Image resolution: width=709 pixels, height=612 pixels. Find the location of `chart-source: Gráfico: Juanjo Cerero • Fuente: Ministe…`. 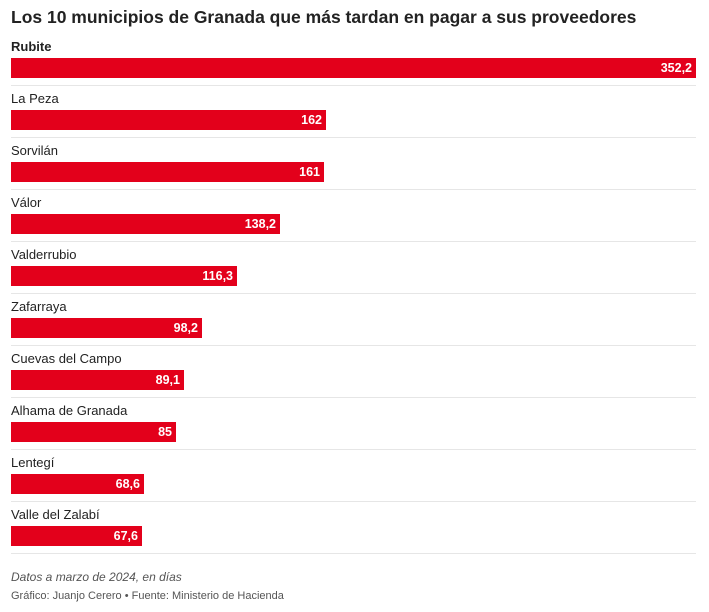

chart-source: Gráfico: Juanjo Cerero • Fuente: Ministe… is located at coordinates (147, 596).